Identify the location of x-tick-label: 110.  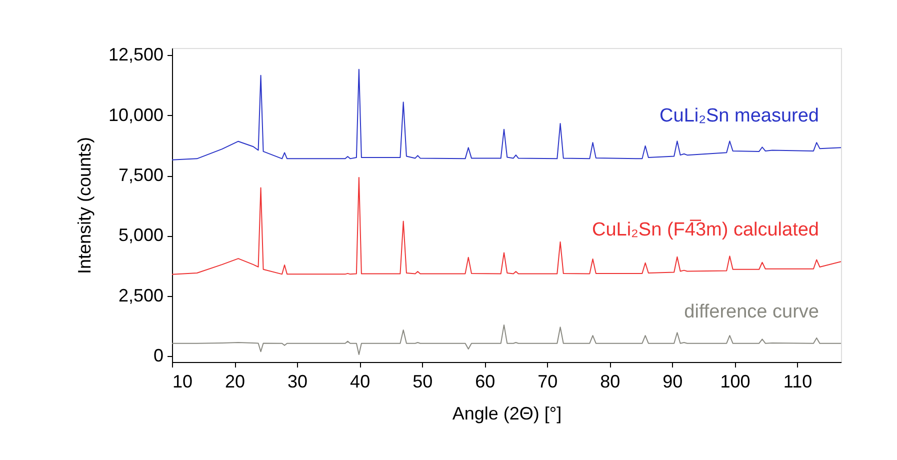
(797, 382).